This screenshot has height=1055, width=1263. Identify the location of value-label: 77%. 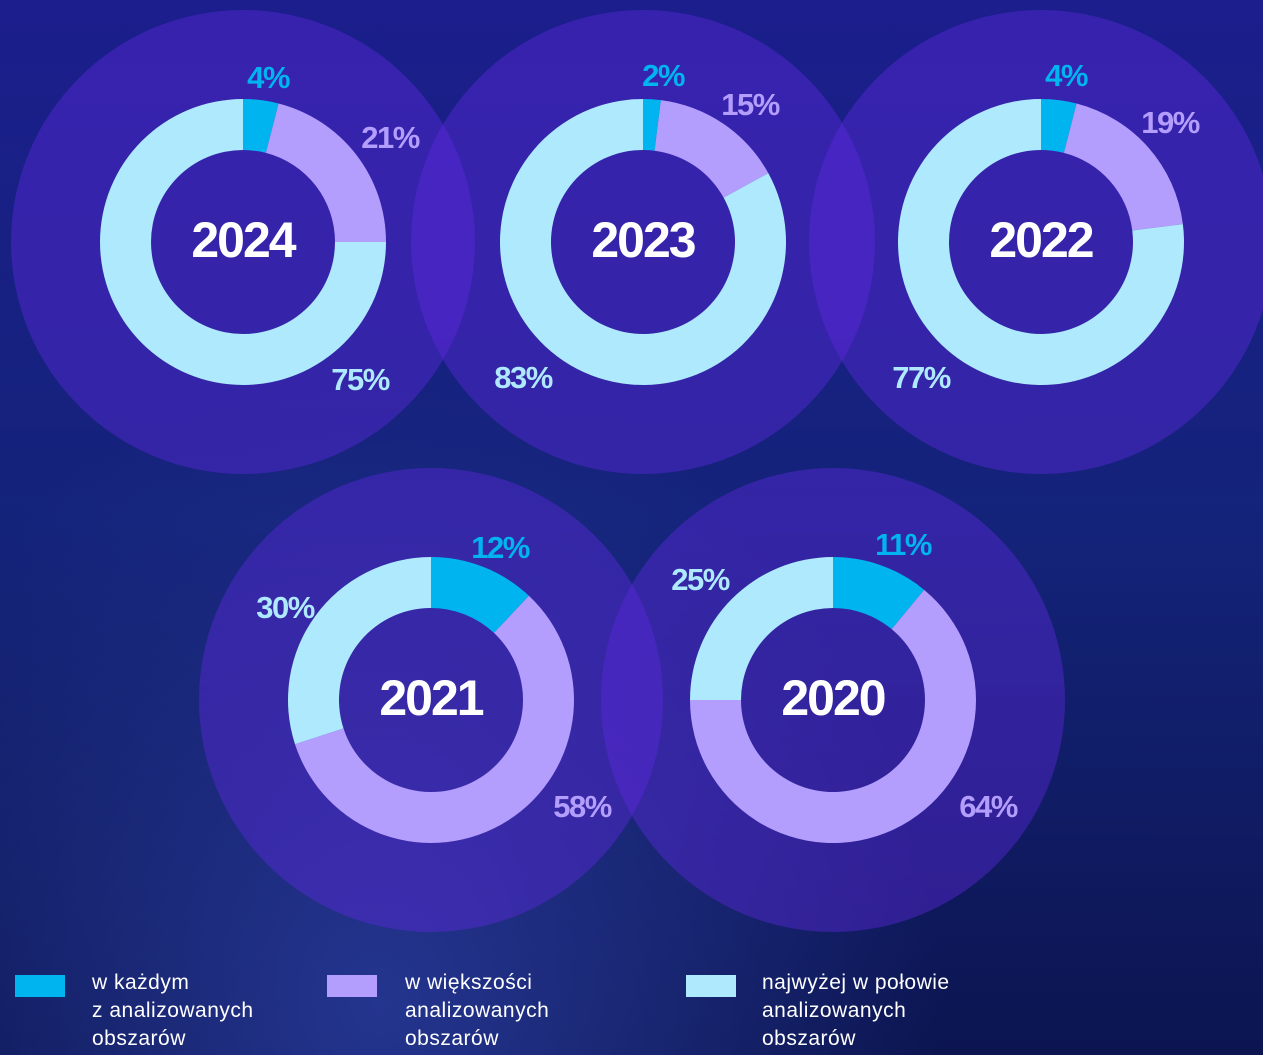
(921, 377).